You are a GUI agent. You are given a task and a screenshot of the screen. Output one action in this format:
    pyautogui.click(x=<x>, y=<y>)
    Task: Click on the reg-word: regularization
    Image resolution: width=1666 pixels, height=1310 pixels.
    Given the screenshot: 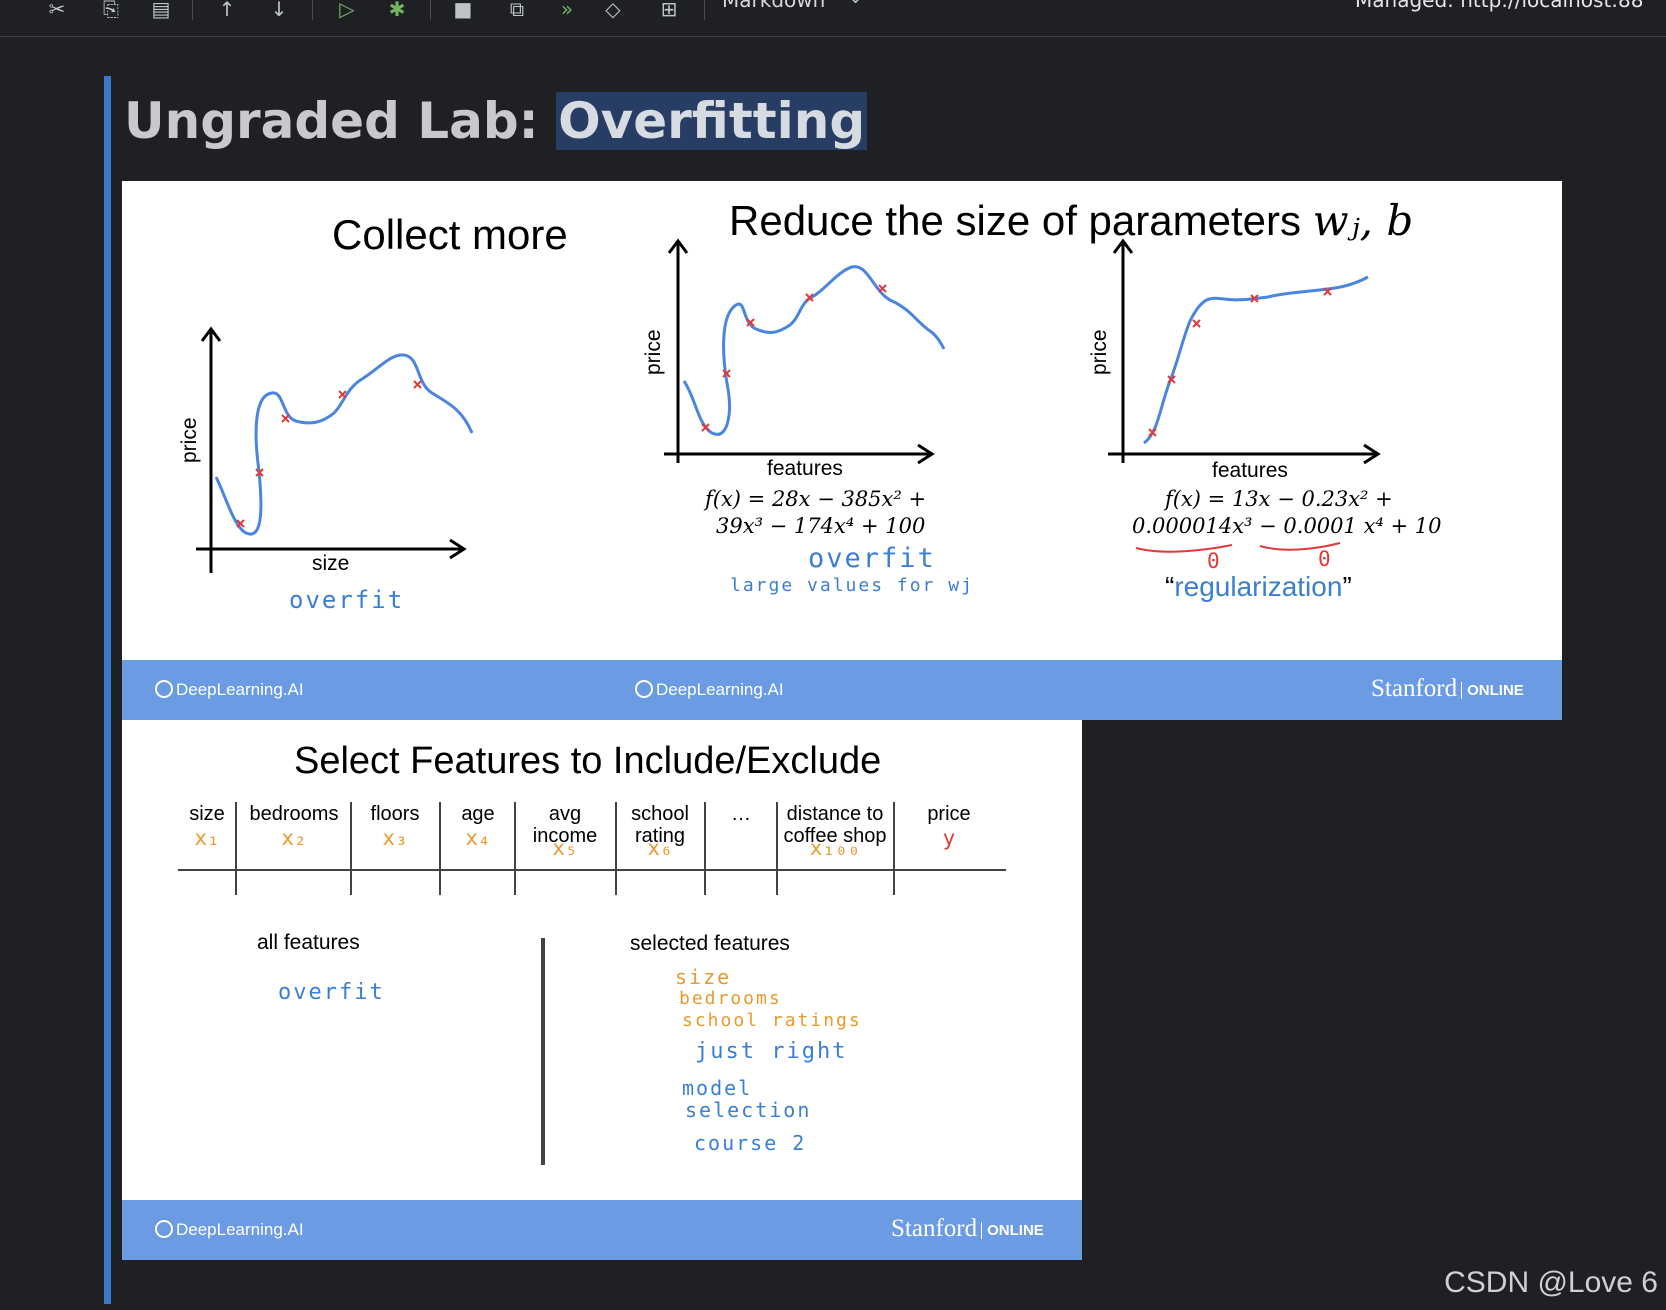 What is the action you would take?
    pyautogui.click(x=1258, y=586)
    